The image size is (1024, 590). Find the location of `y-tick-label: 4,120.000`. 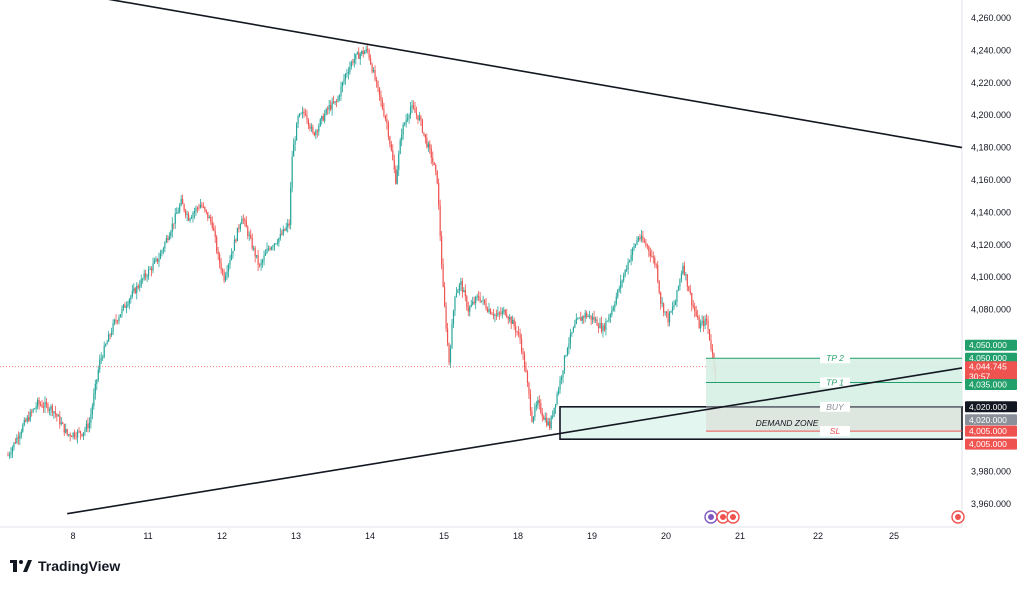

y-tick-label: 4,120.000 is located at coordinates (991, 245).